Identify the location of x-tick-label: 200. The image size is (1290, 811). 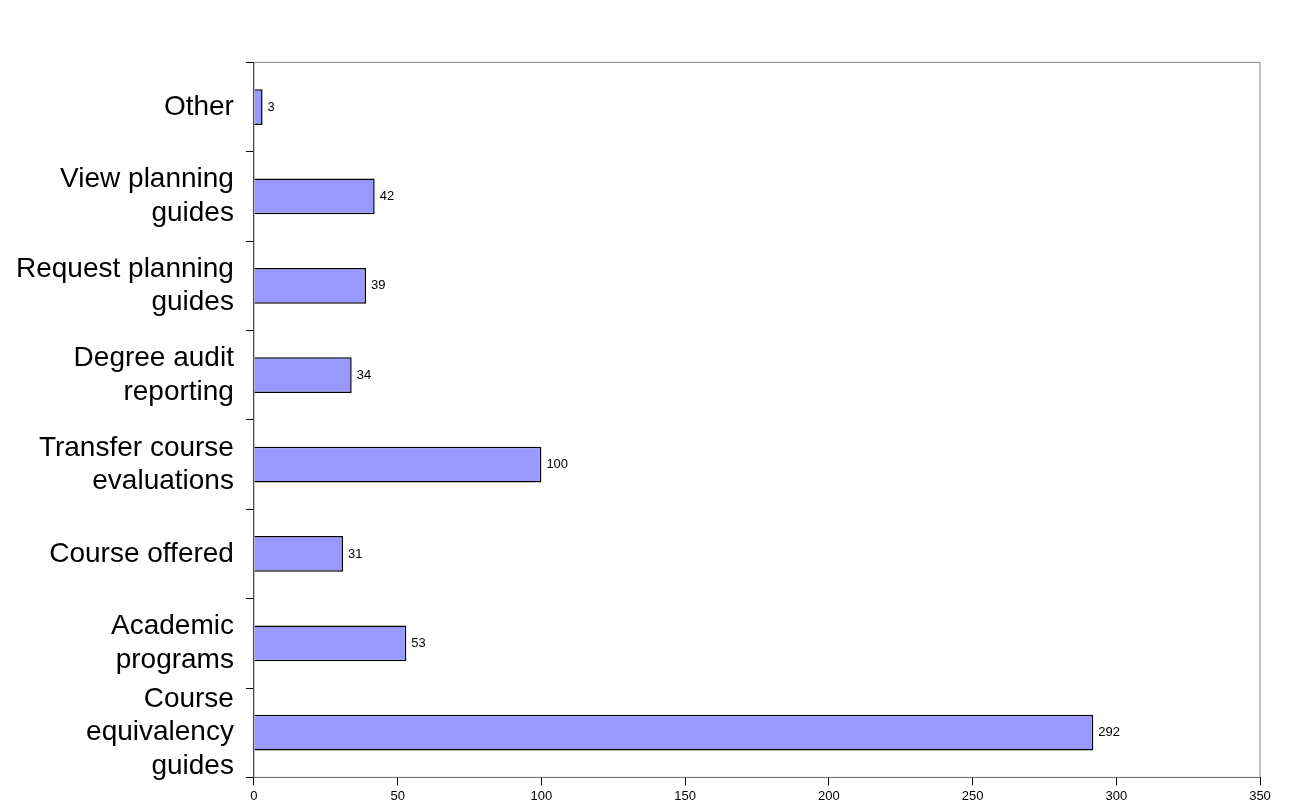
(828, 795).